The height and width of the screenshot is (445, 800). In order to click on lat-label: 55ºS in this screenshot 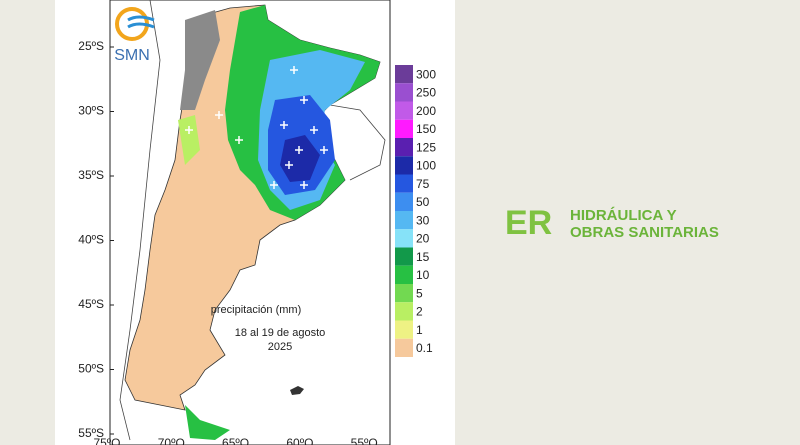, I will do `click(91, 433)`.